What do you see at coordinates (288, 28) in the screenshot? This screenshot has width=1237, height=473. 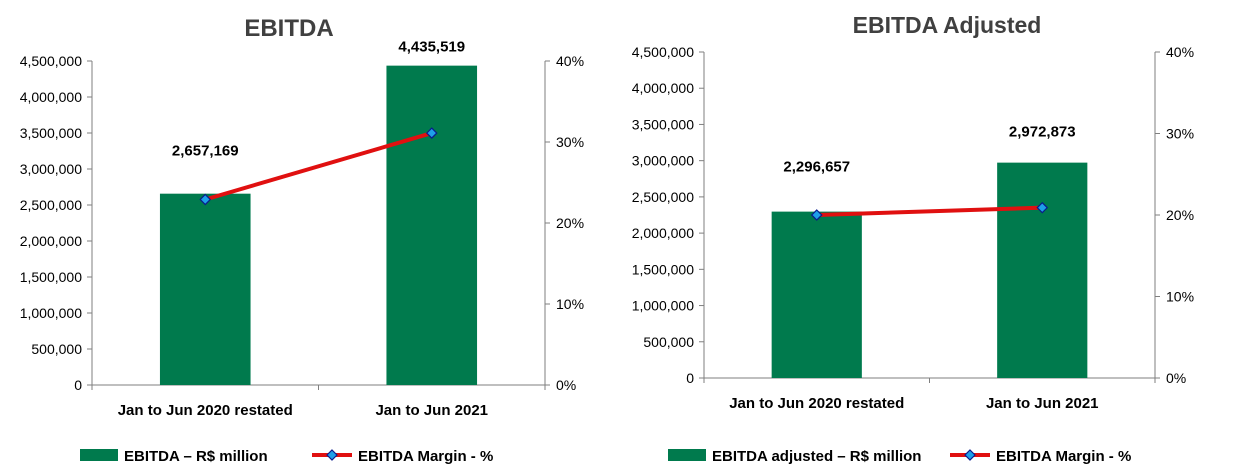 I see `chart-title: EBITDA` at bounding box center [288, 28].